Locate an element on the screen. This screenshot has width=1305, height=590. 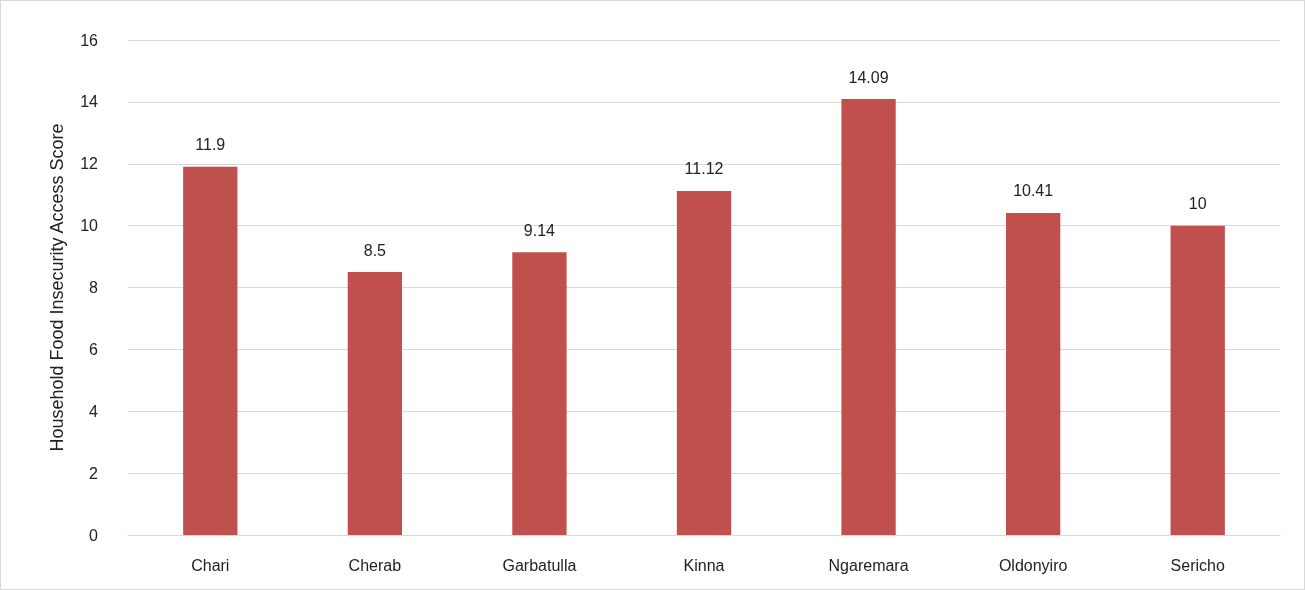
data-label: 11.9 is located at coordinates (210, 145).